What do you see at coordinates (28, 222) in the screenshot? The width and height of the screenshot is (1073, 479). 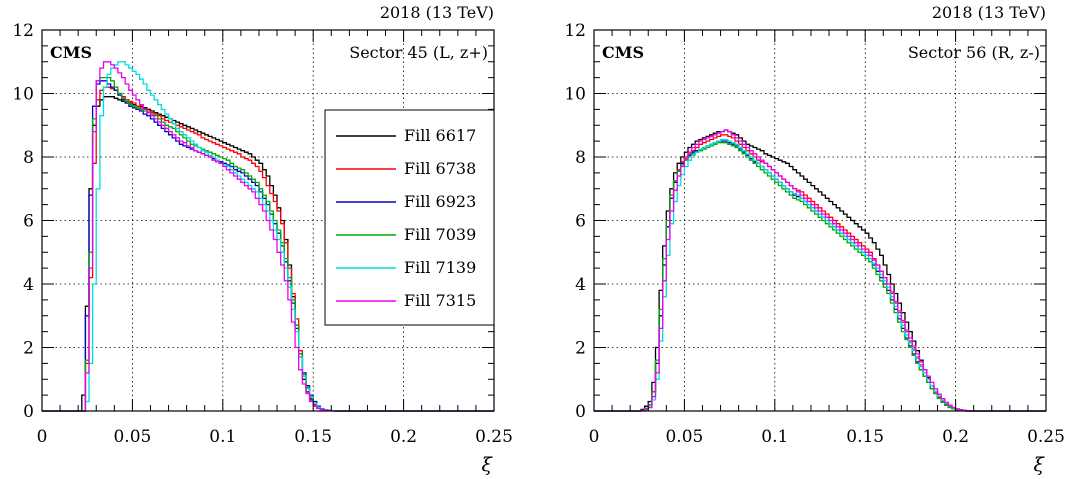 I see `left-y-tick-label: 6` at bounding box center [28, 222].